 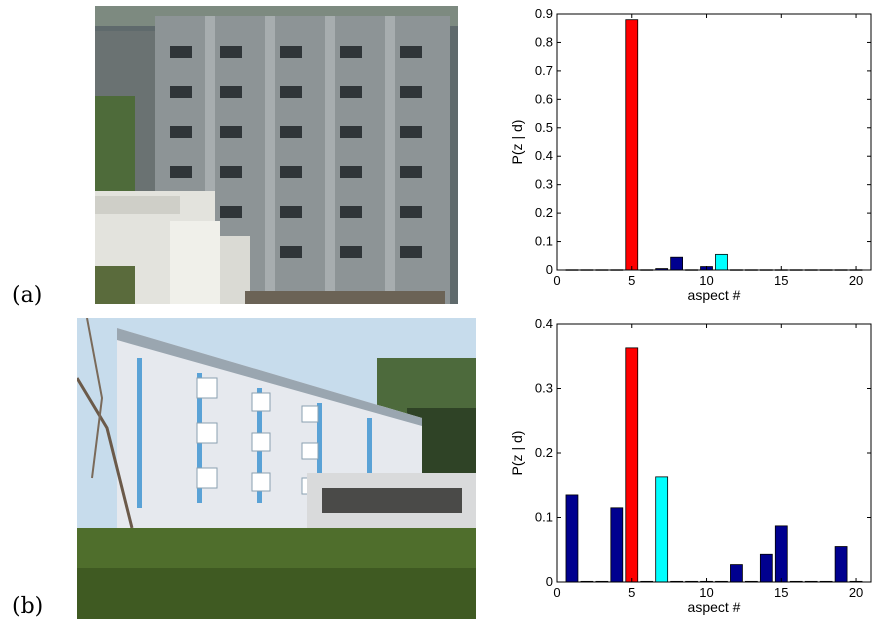 What do you see at coordinates (544, 517) in the screenshot?
I see `chart-b-ytick-label: 0.1` at bounding box center [544, 517].